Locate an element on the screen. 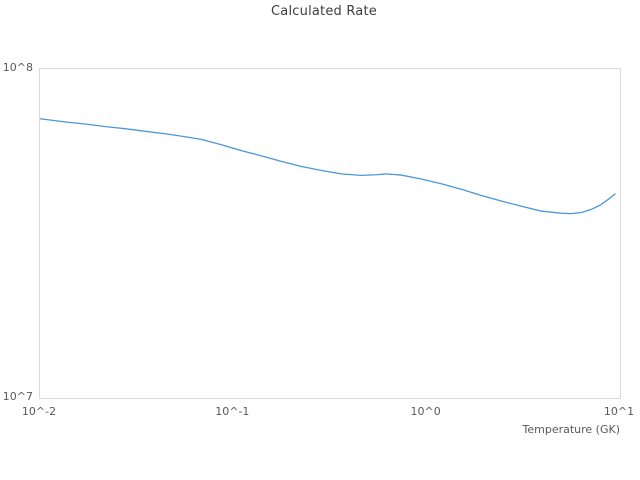  chart-title: Calculated Rate is located at coordinates (324, 11).